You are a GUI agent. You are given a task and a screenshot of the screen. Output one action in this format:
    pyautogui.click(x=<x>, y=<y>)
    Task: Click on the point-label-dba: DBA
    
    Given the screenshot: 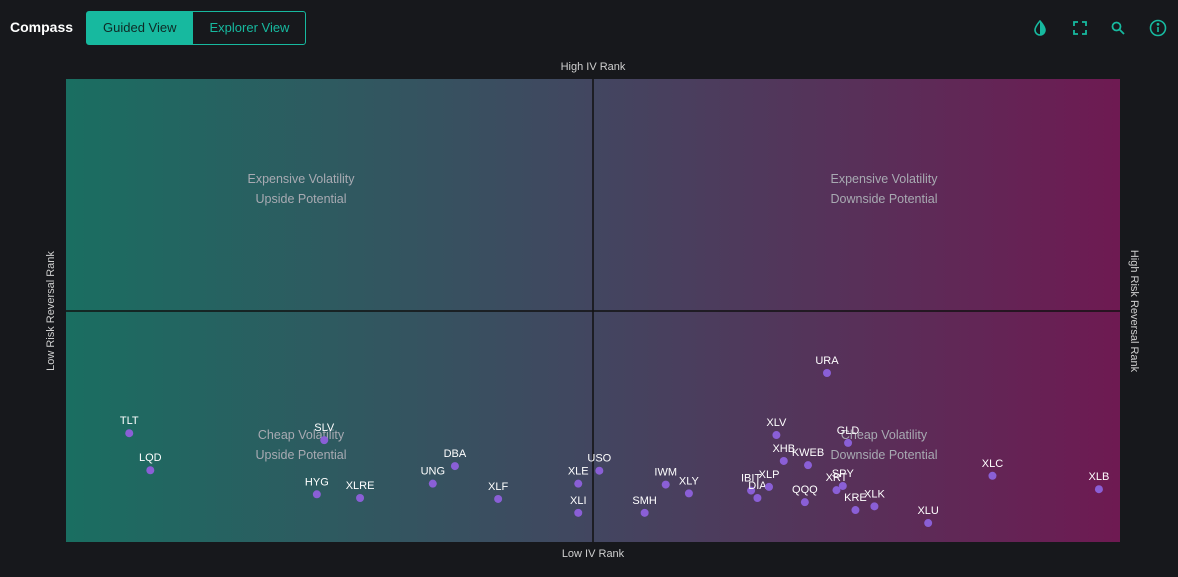 What is the action you would take?
    pyautogui.click(x=455, y=454)
    